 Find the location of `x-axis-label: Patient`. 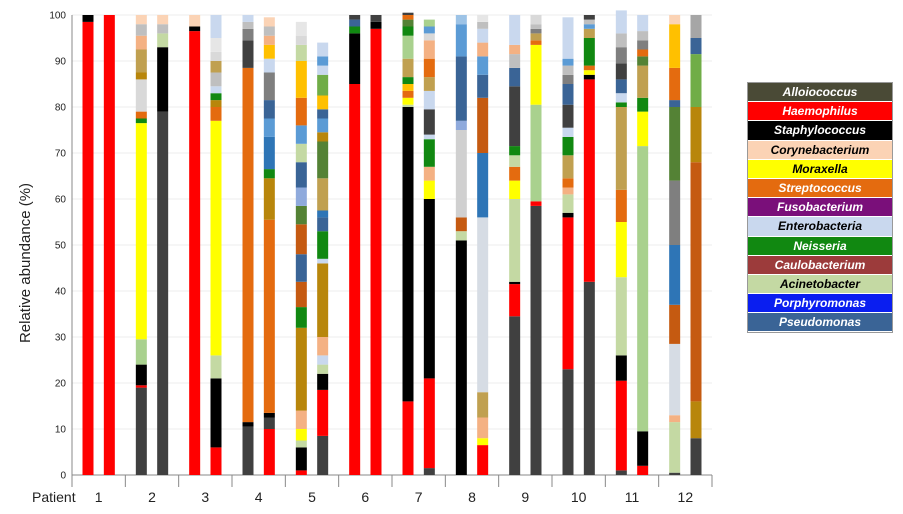

x-axis-label: Patient is located at coordinates (54, 497).